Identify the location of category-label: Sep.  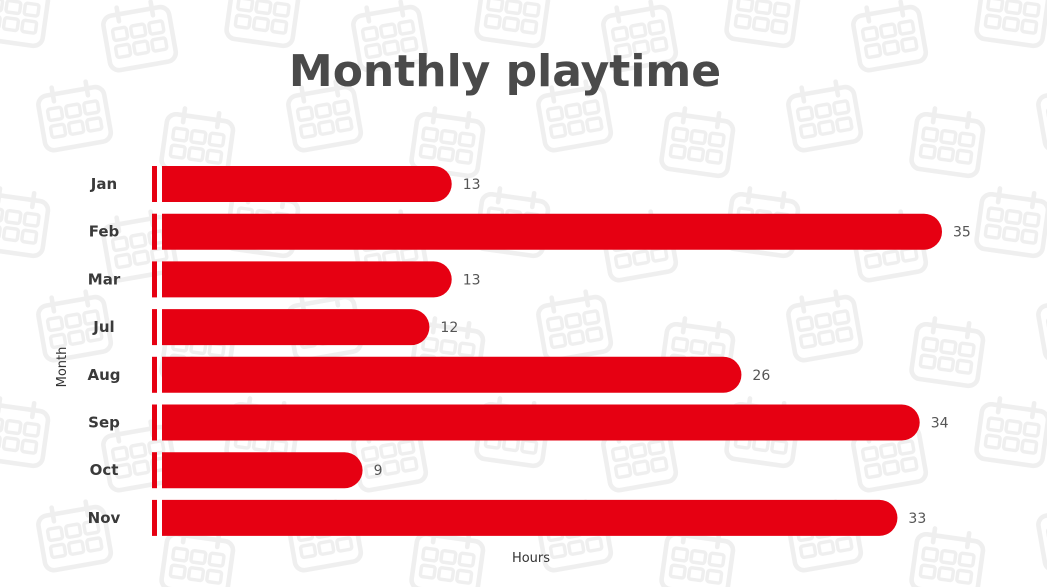
(104, 423).